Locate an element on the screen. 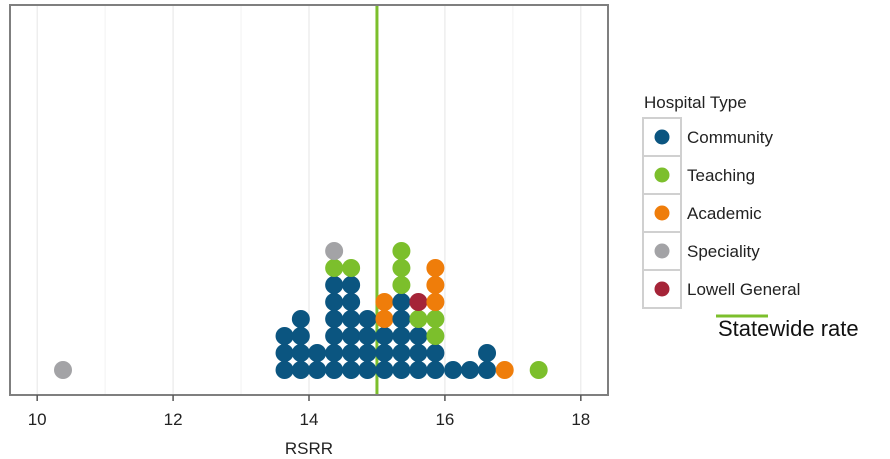 Image resolution: width=890 pixels, height=459 pixels. legend-label: Speciality is located at coordinates (723, 251).